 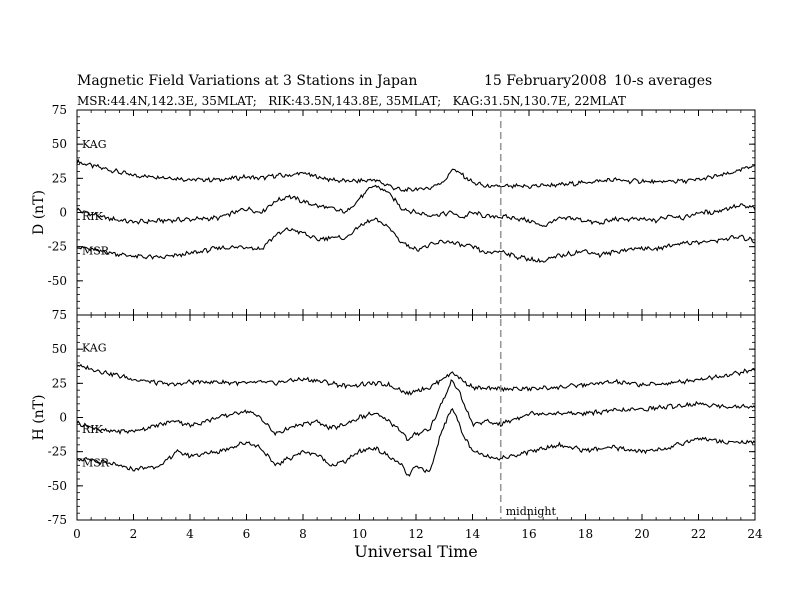 What do you see at coordinates (59, 178) in the screenshot?
I see `y-tick-label-d: 25` at bounding box center [59, 178].